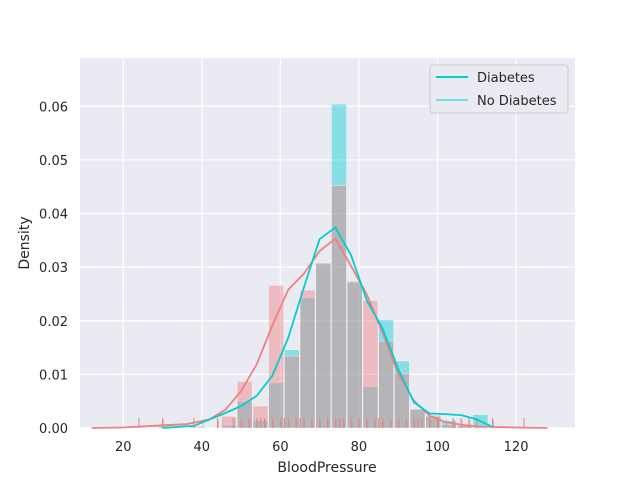 The image size is (640, 484). What do you see at coordinates (322, 447) in the screenshot?
I see `x-tick-labels: 20 40 60 80 100 120` at bounding box center [322, 447].